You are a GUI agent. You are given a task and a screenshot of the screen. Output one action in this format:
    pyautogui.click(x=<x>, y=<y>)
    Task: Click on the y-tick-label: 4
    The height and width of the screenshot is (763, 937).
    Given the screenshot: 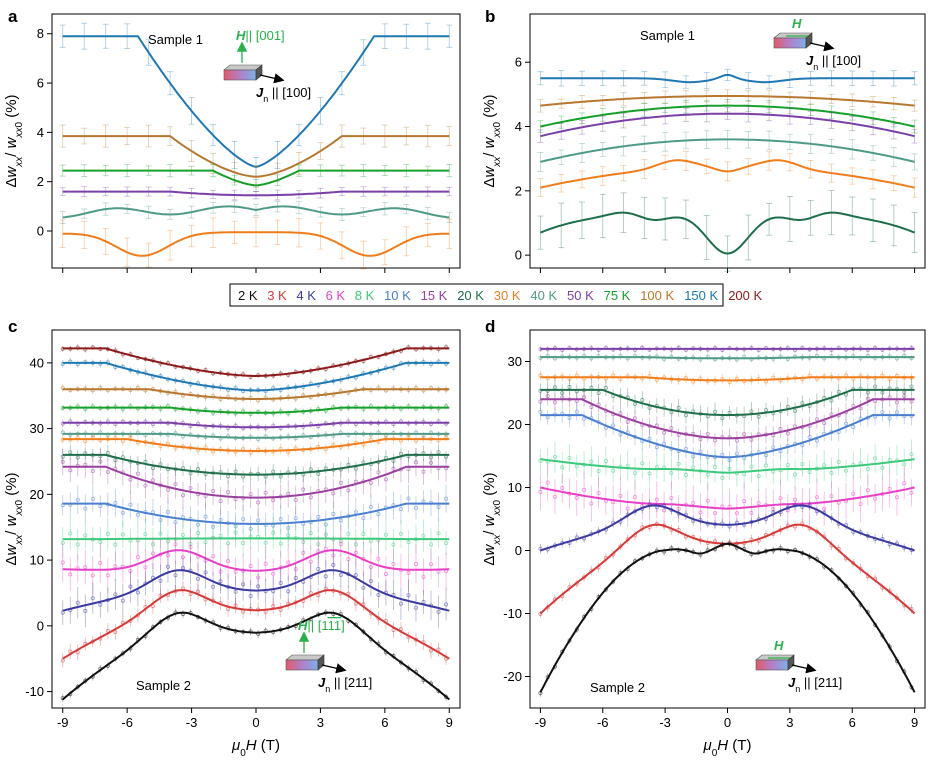 What is the action you would take?
    pyautogui.click(x=40, y=132)
    